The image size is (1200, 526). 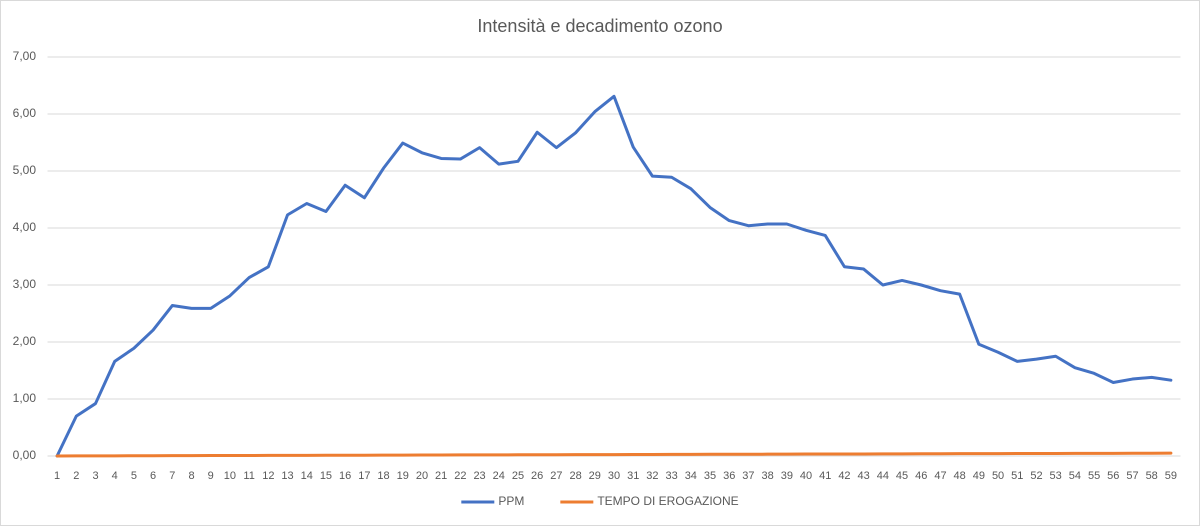 What do you see at coordinates (883, 476) in the screenshot?
I see `x-tick-label: 44` at bounding box center [883, 476].